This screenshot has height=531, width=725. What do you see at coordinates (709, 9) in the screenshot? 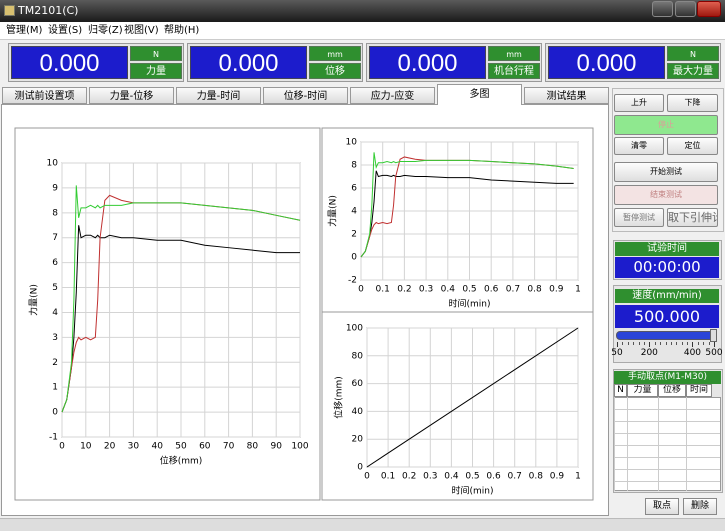
I see `close-button` at bounding box center [709, 9].